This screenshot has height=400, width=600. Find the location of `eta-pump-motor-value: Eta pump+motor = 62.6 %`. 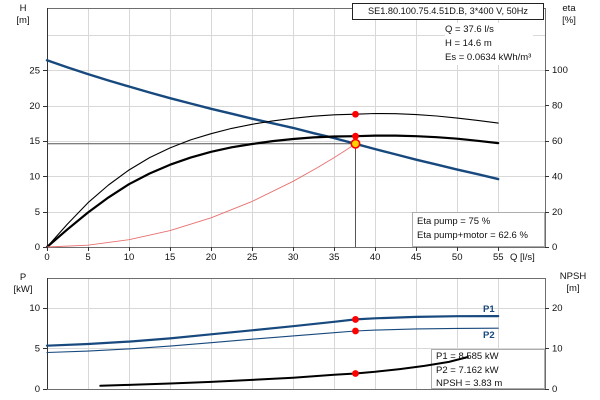

eta-pump-motor-value: Eta pump+motor = 62.6 % is located at coordinates (472, 235).